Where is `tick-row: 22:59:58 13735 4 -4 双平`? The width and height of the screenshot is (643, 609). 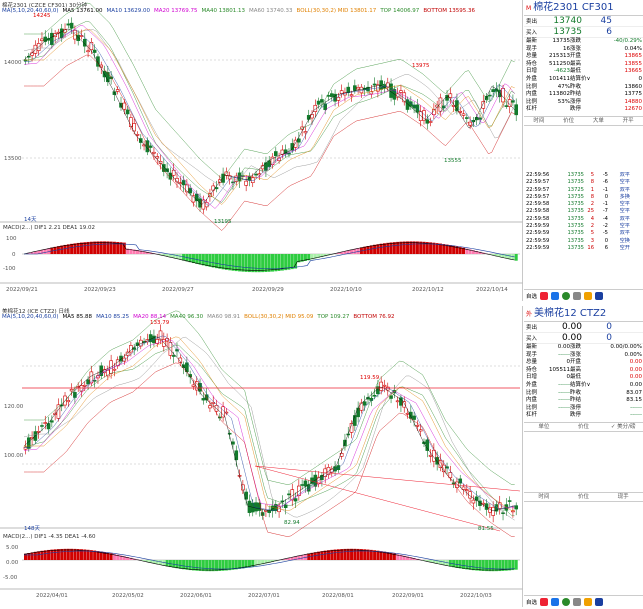
tick-row: 22:59:58 13735 4 -4 双平 is located at coordinates (583, 219).